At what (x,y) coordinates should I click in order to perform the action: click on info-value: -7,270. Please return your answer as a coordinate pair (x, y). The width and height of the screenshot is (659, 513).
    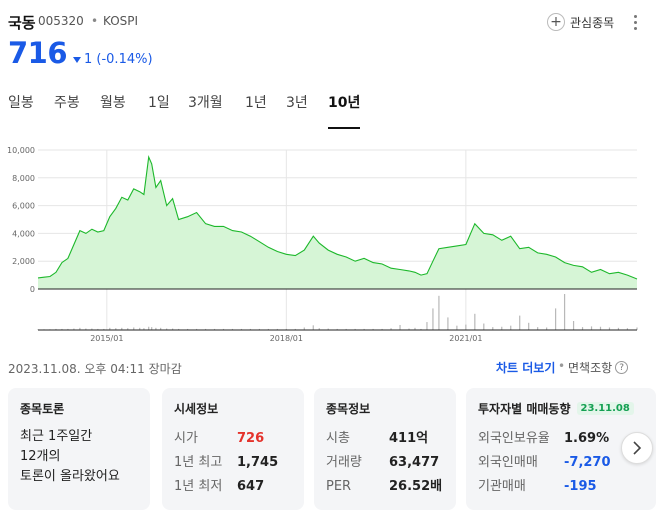
    Looking at the image, I should click on (587, 462).